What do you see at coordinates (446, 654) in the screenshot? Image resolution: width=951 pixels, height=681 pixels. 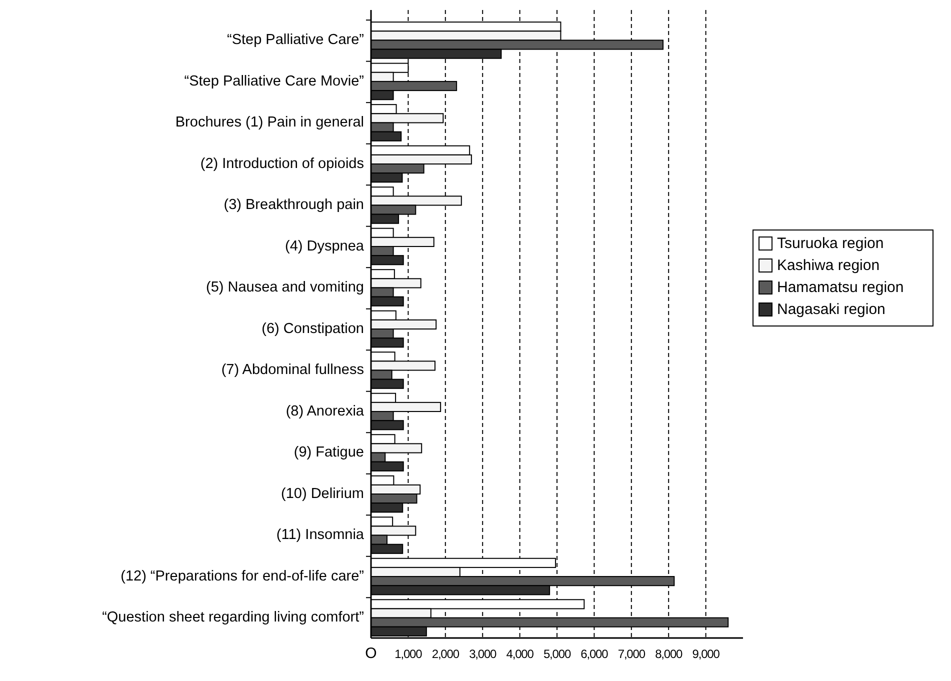 I see `x-tick-label: 2,000` at bounding box center [446, 654].